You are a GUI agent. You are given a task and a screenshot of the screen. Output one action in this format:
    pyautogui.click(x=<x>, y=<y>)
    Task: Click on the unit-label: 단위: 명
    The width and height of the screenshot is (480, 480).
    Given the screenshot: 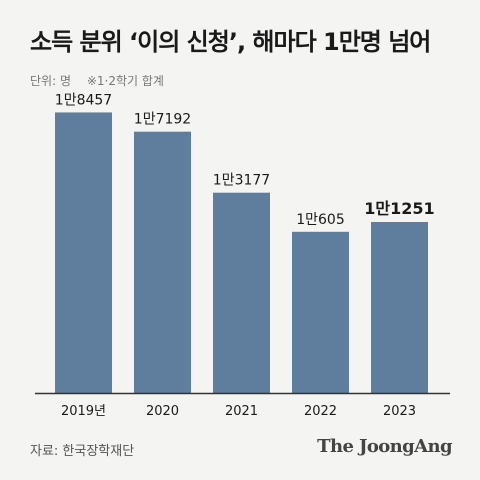 What is the action you would take?
    pyautogui.click(x=50, y=81)
    